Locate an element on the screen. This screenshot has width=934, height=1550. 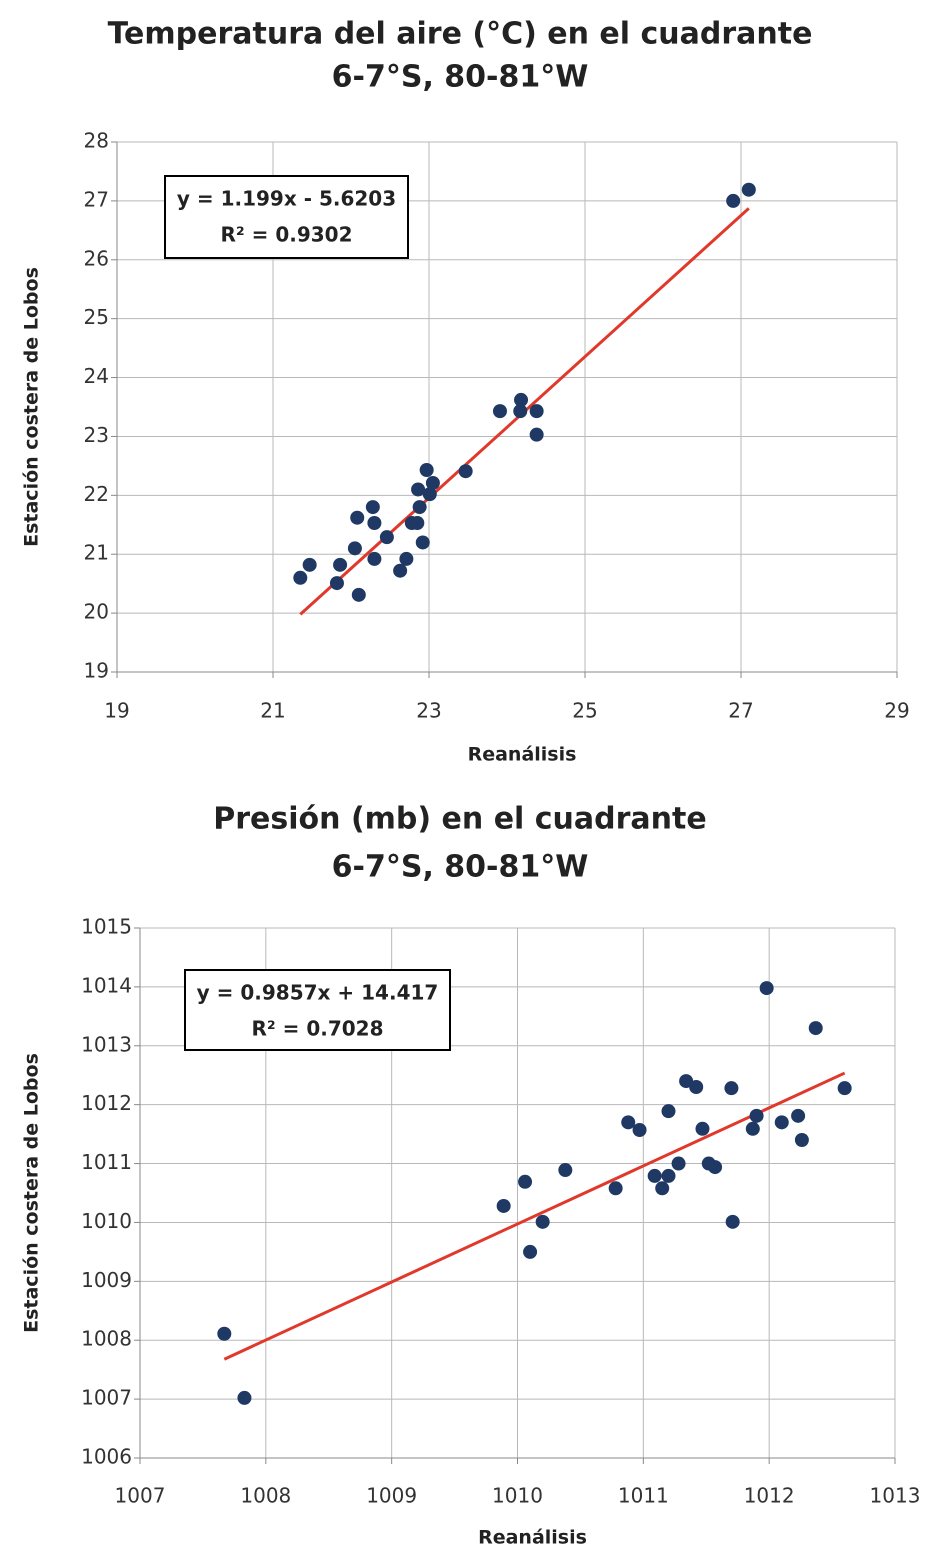
x-tick-label: 1012 is located at coordinates (769, 1496).